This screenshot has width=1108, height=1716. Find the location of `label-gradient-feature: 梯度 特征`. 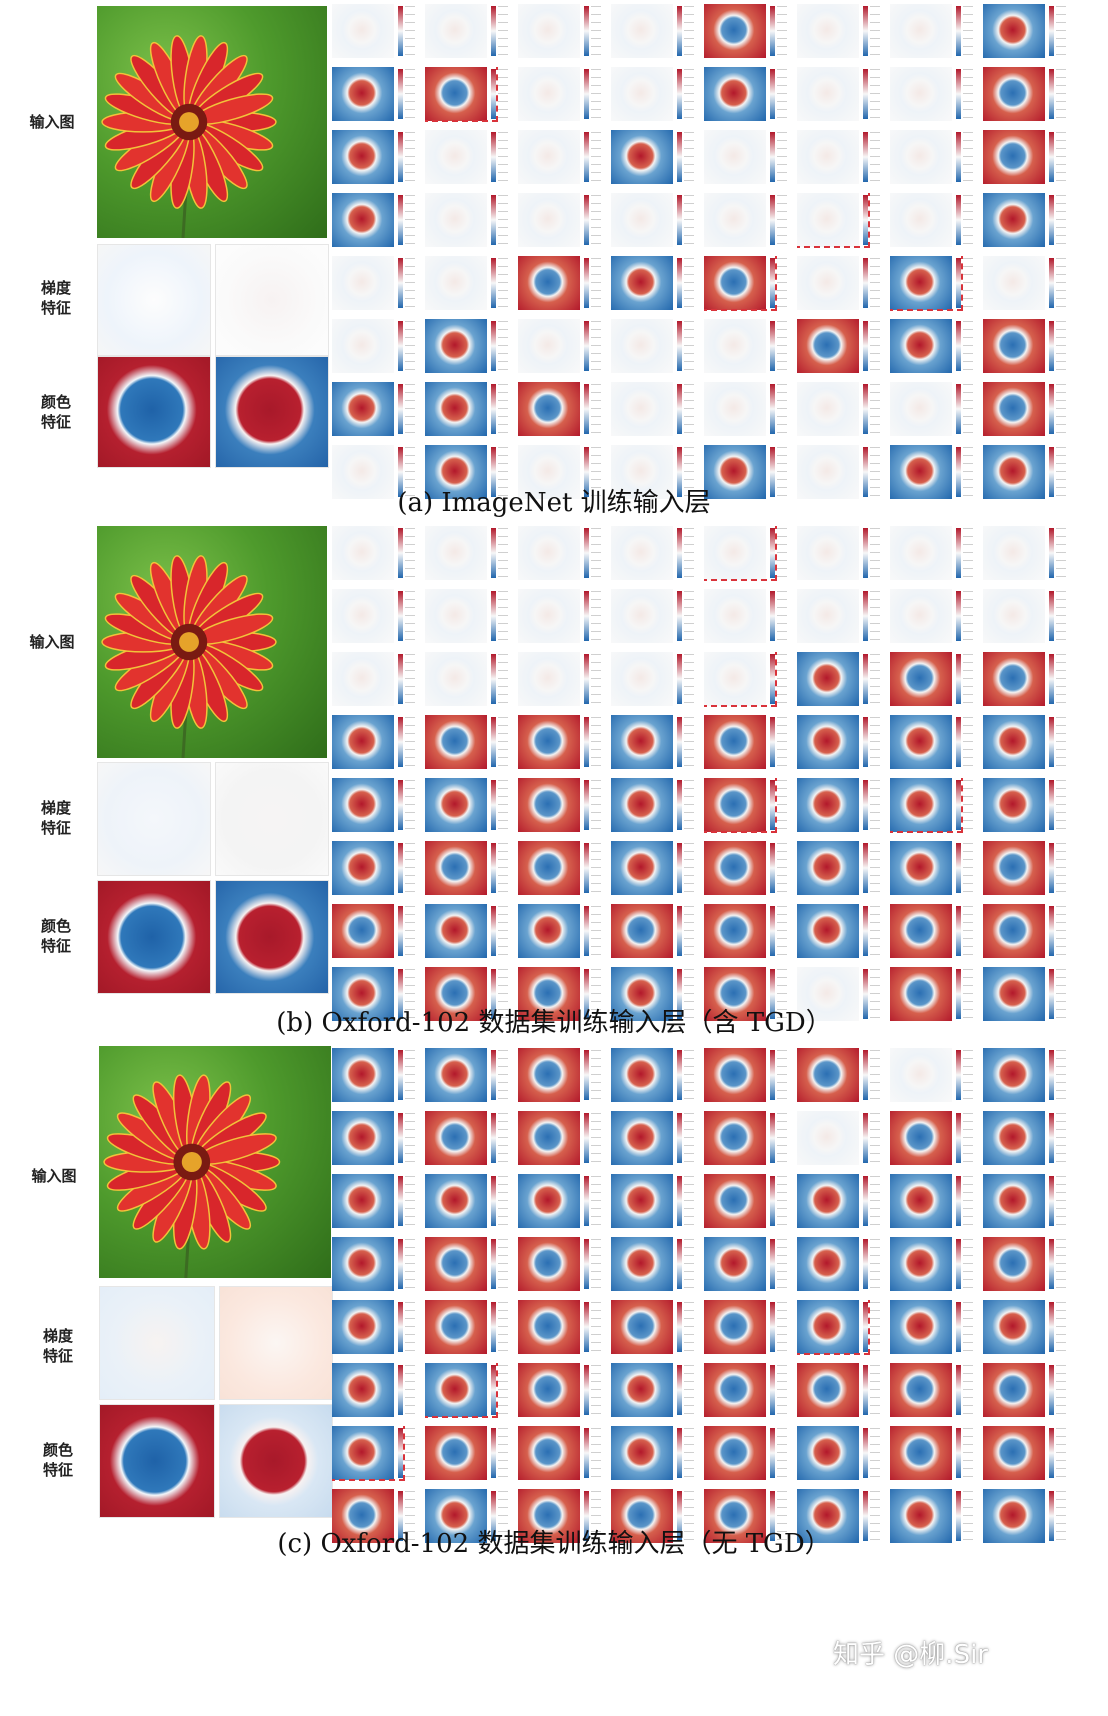

label-gradient-feature: 梯度 特征 is located at coordinates (57, 1346).